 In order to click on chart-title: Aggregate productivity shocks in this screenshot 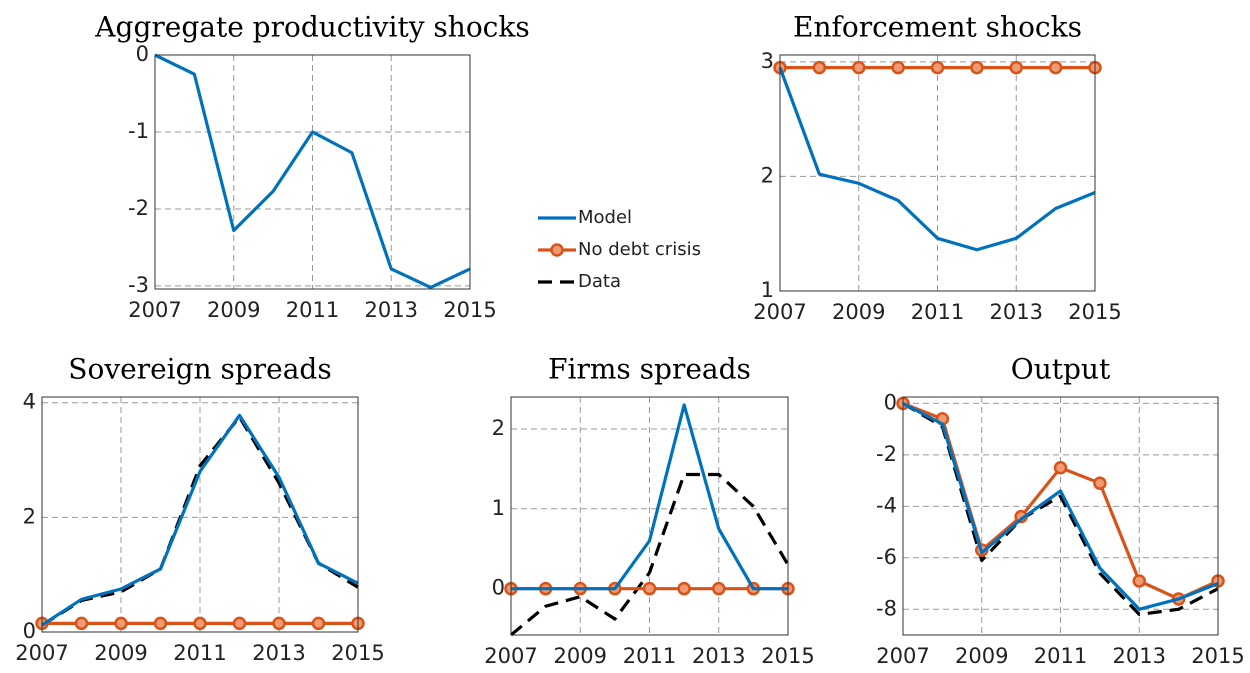, I will do `click(311, 27)`.